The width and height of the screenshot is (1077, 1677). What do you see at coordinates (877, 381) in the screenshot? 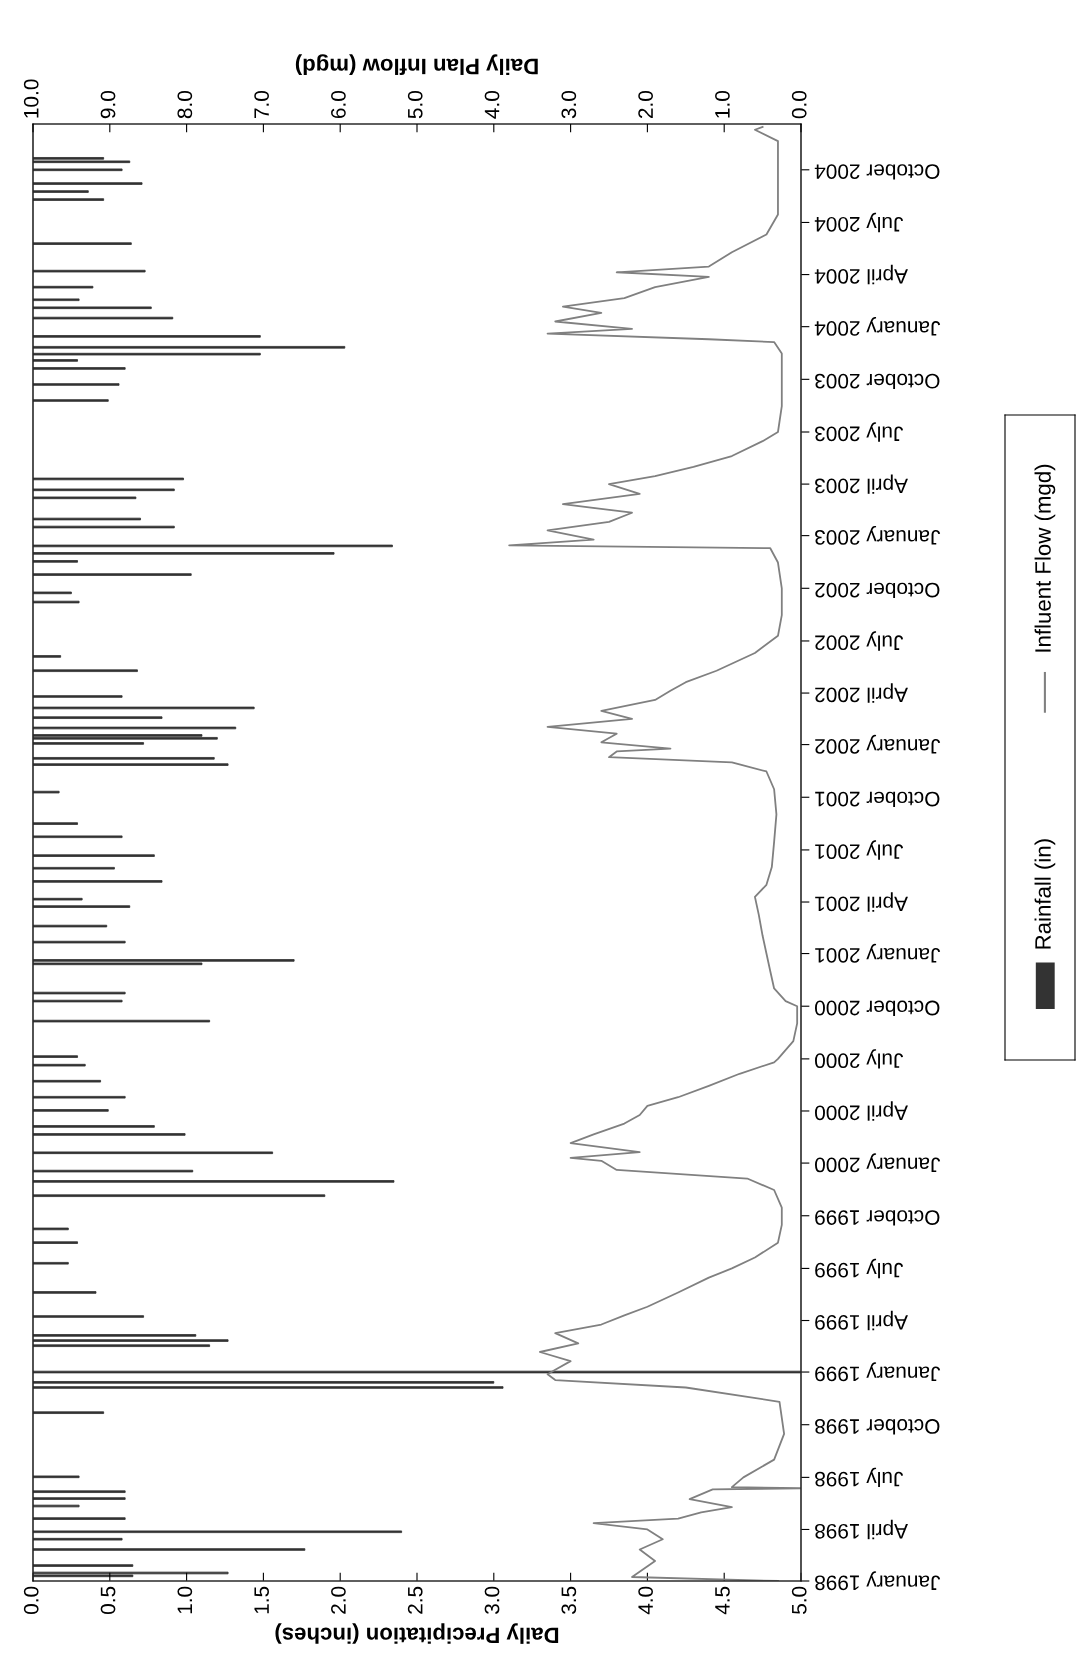
I see `y-tick-label: October 2003` at bounding box center [877, 381].